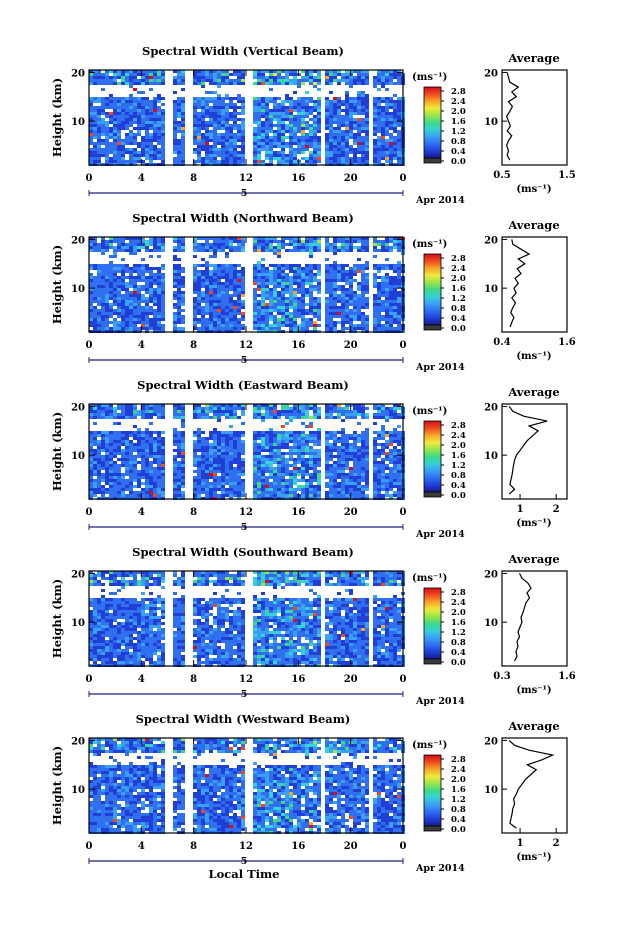 The height and width of the screenshot is (929, 622). What do you see at coordinates (246, 178) in the screenshot?
I see `x-tick-label: 12` at bounding box center [246, 178].